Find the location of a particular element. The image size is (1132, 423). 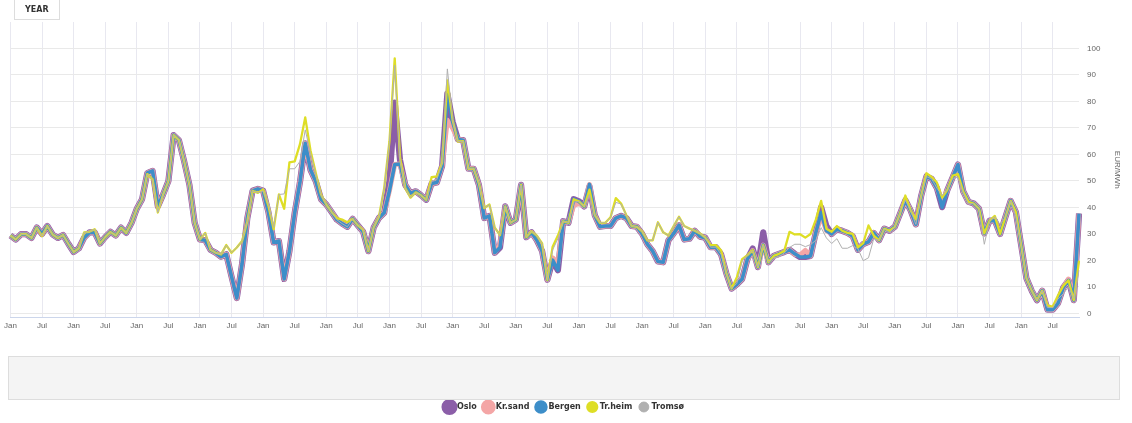

y-tick-label: 100 is located at coordinates (1094, 48).